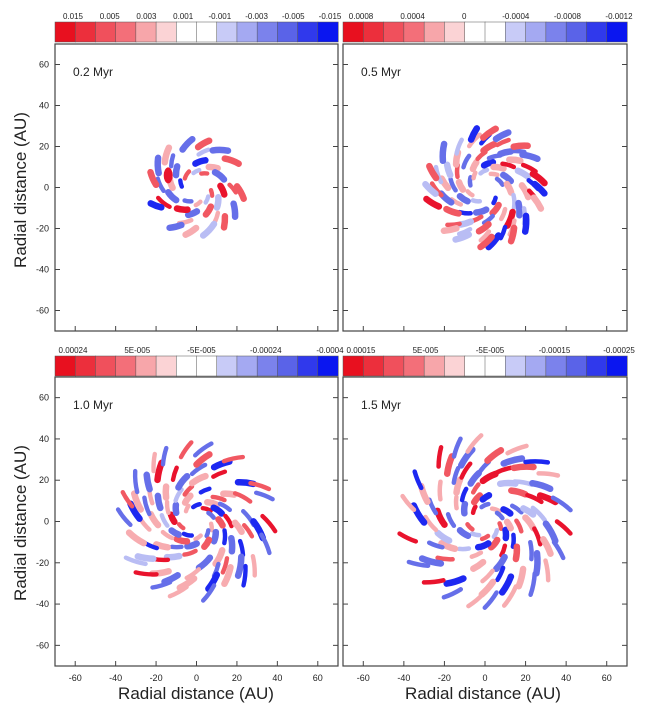 This screenshot has width=646, height=706. What do you see at coordinates (220, 16) in the screenshot?
I see `colorbar-tick-label: -0.001` at bounding box center [220, 16].